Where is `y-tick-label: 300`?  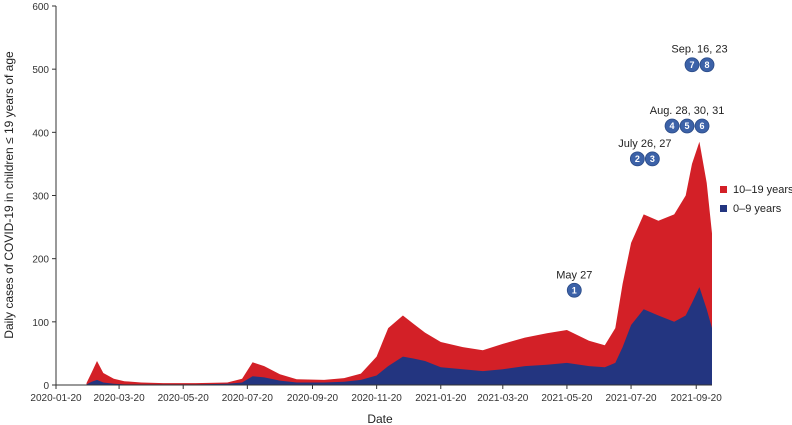 y-tick-label: 300 is located at coordinates (40, 197).